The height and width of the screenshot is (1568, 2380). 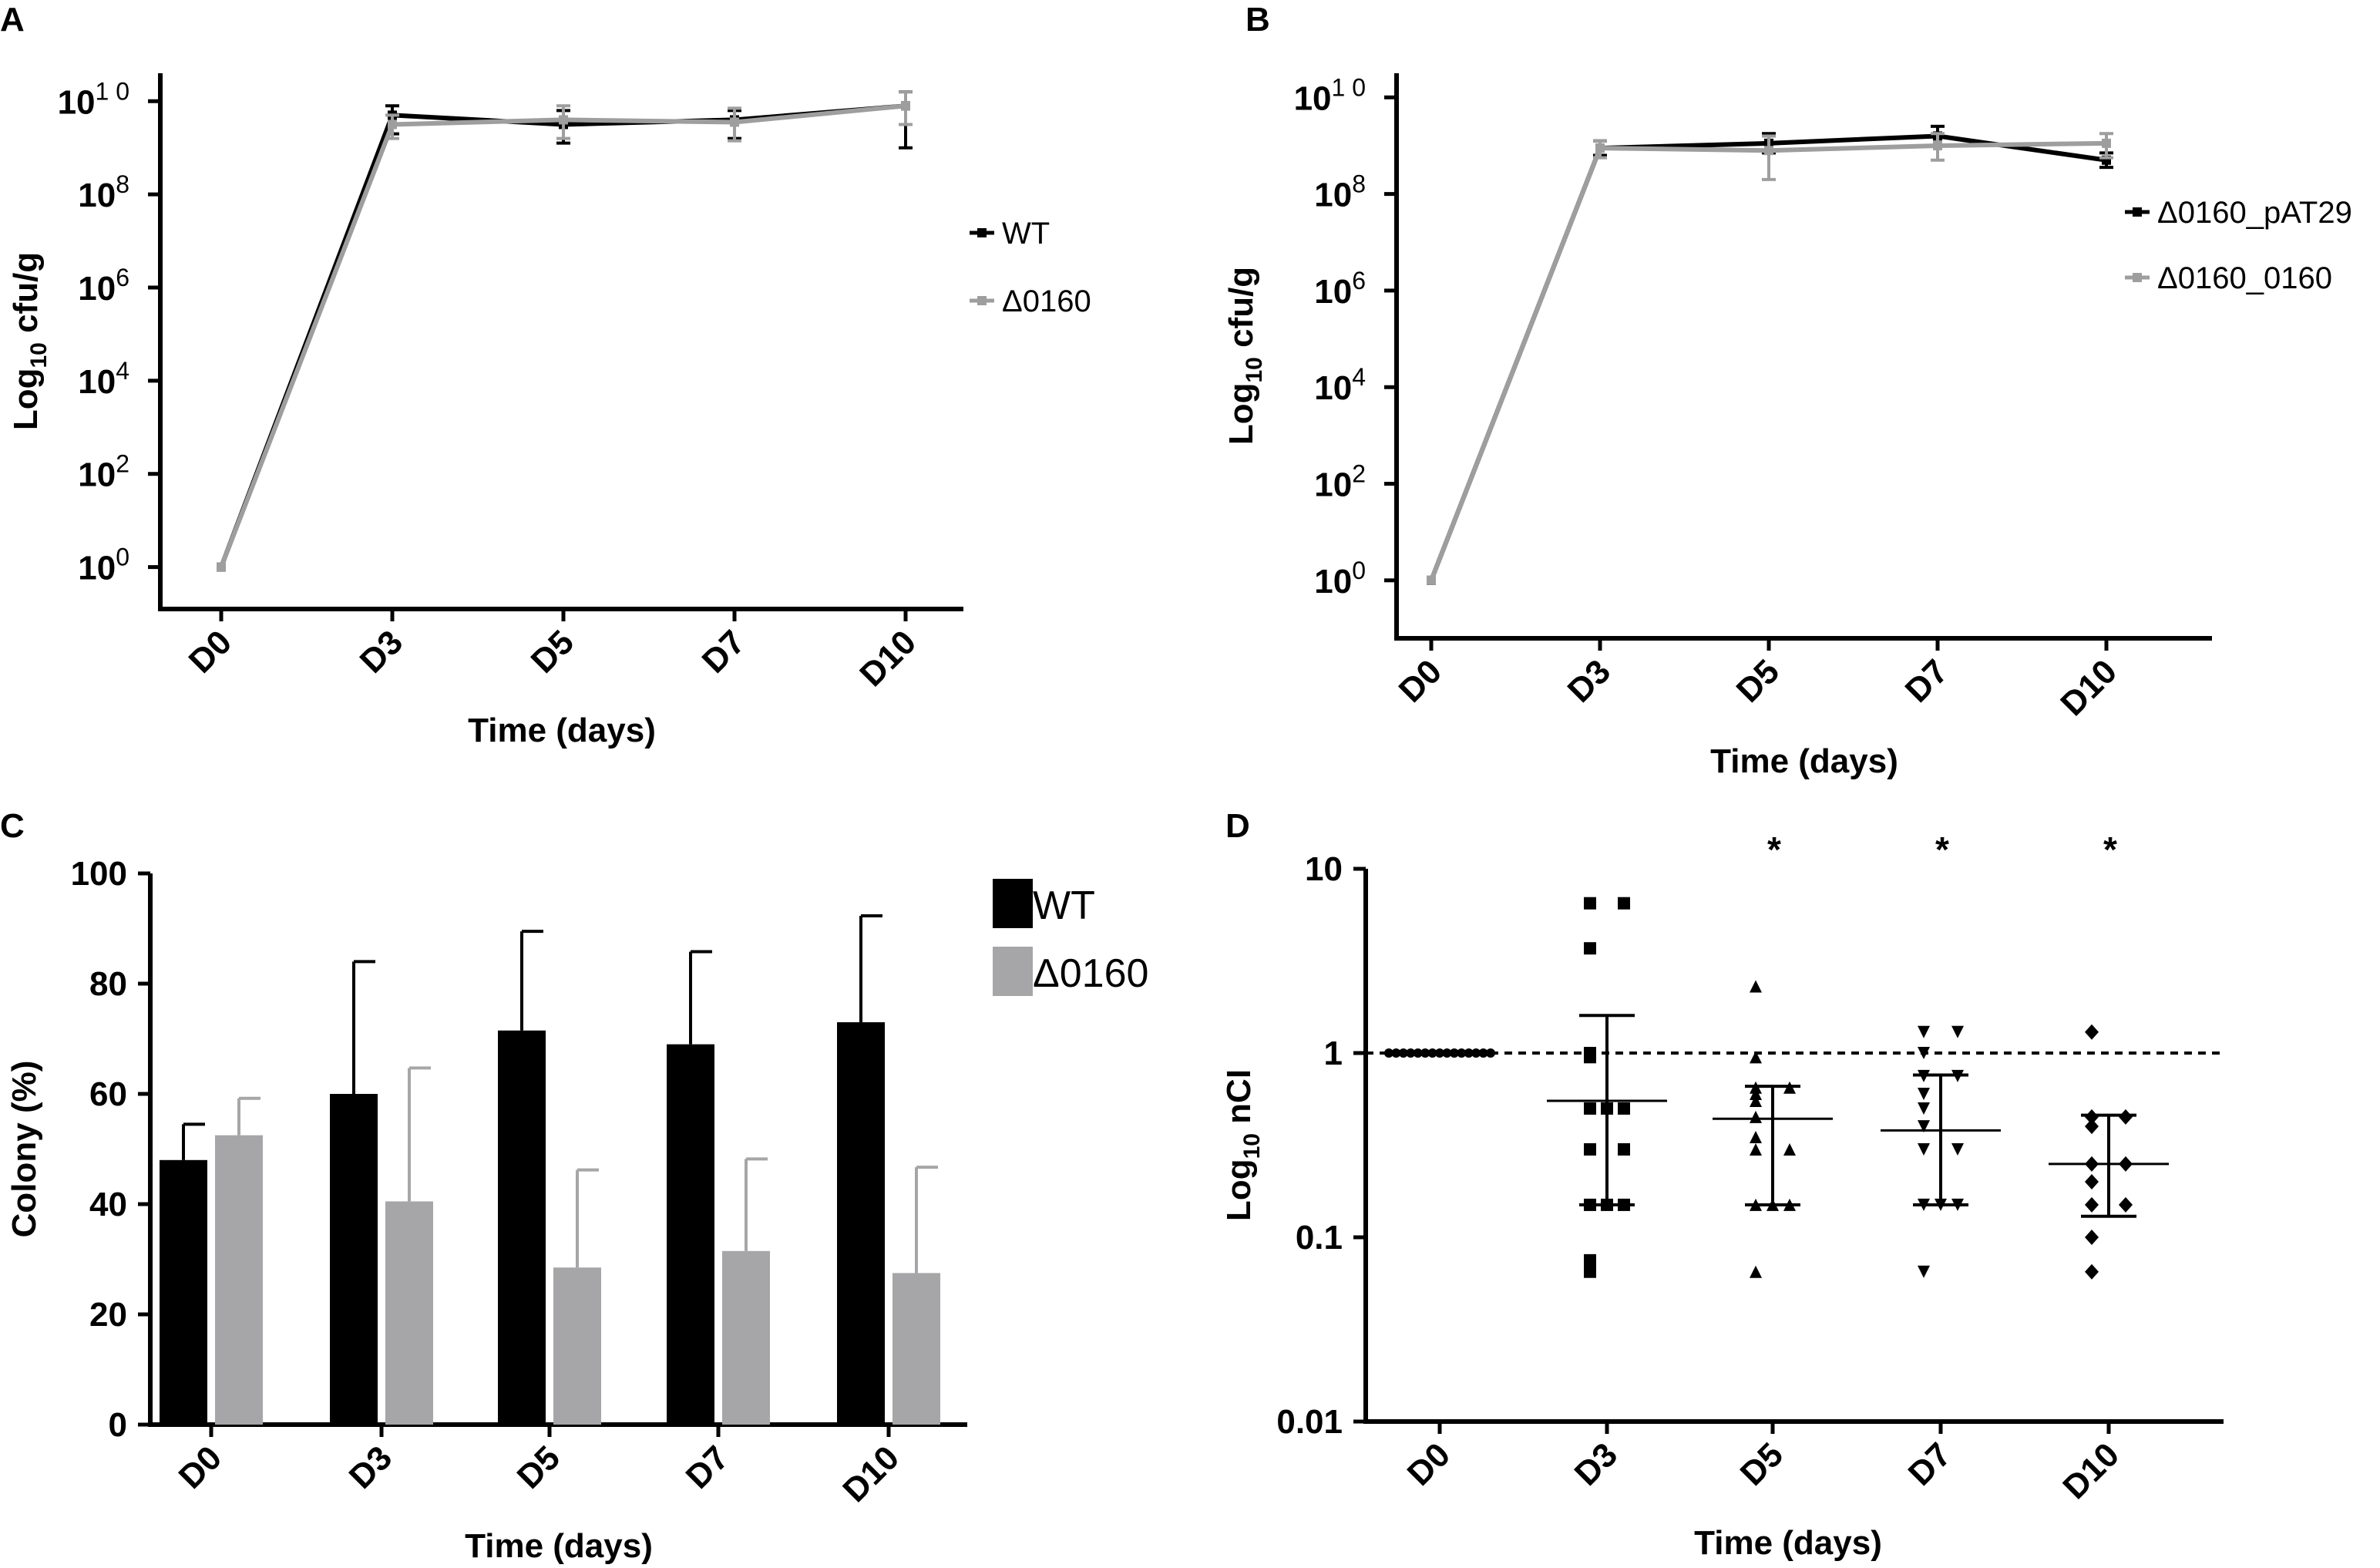 I want to click on panel-d-y-title: Log10 nCI, so click(x=1242, y=1145).